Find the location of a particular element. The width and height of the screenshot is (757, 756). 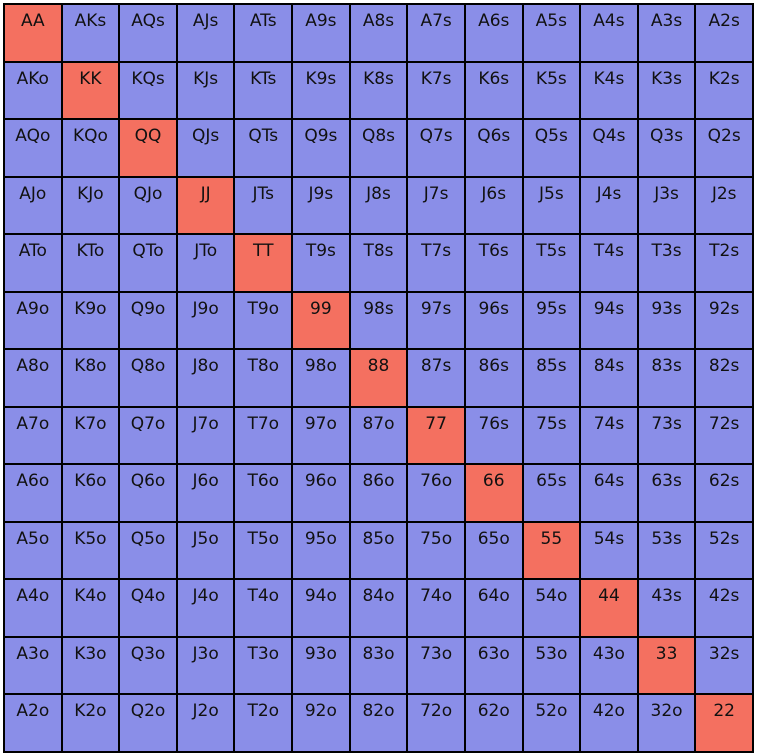

hand-cell-a3o: A3o is located at coordinates (33, 665).